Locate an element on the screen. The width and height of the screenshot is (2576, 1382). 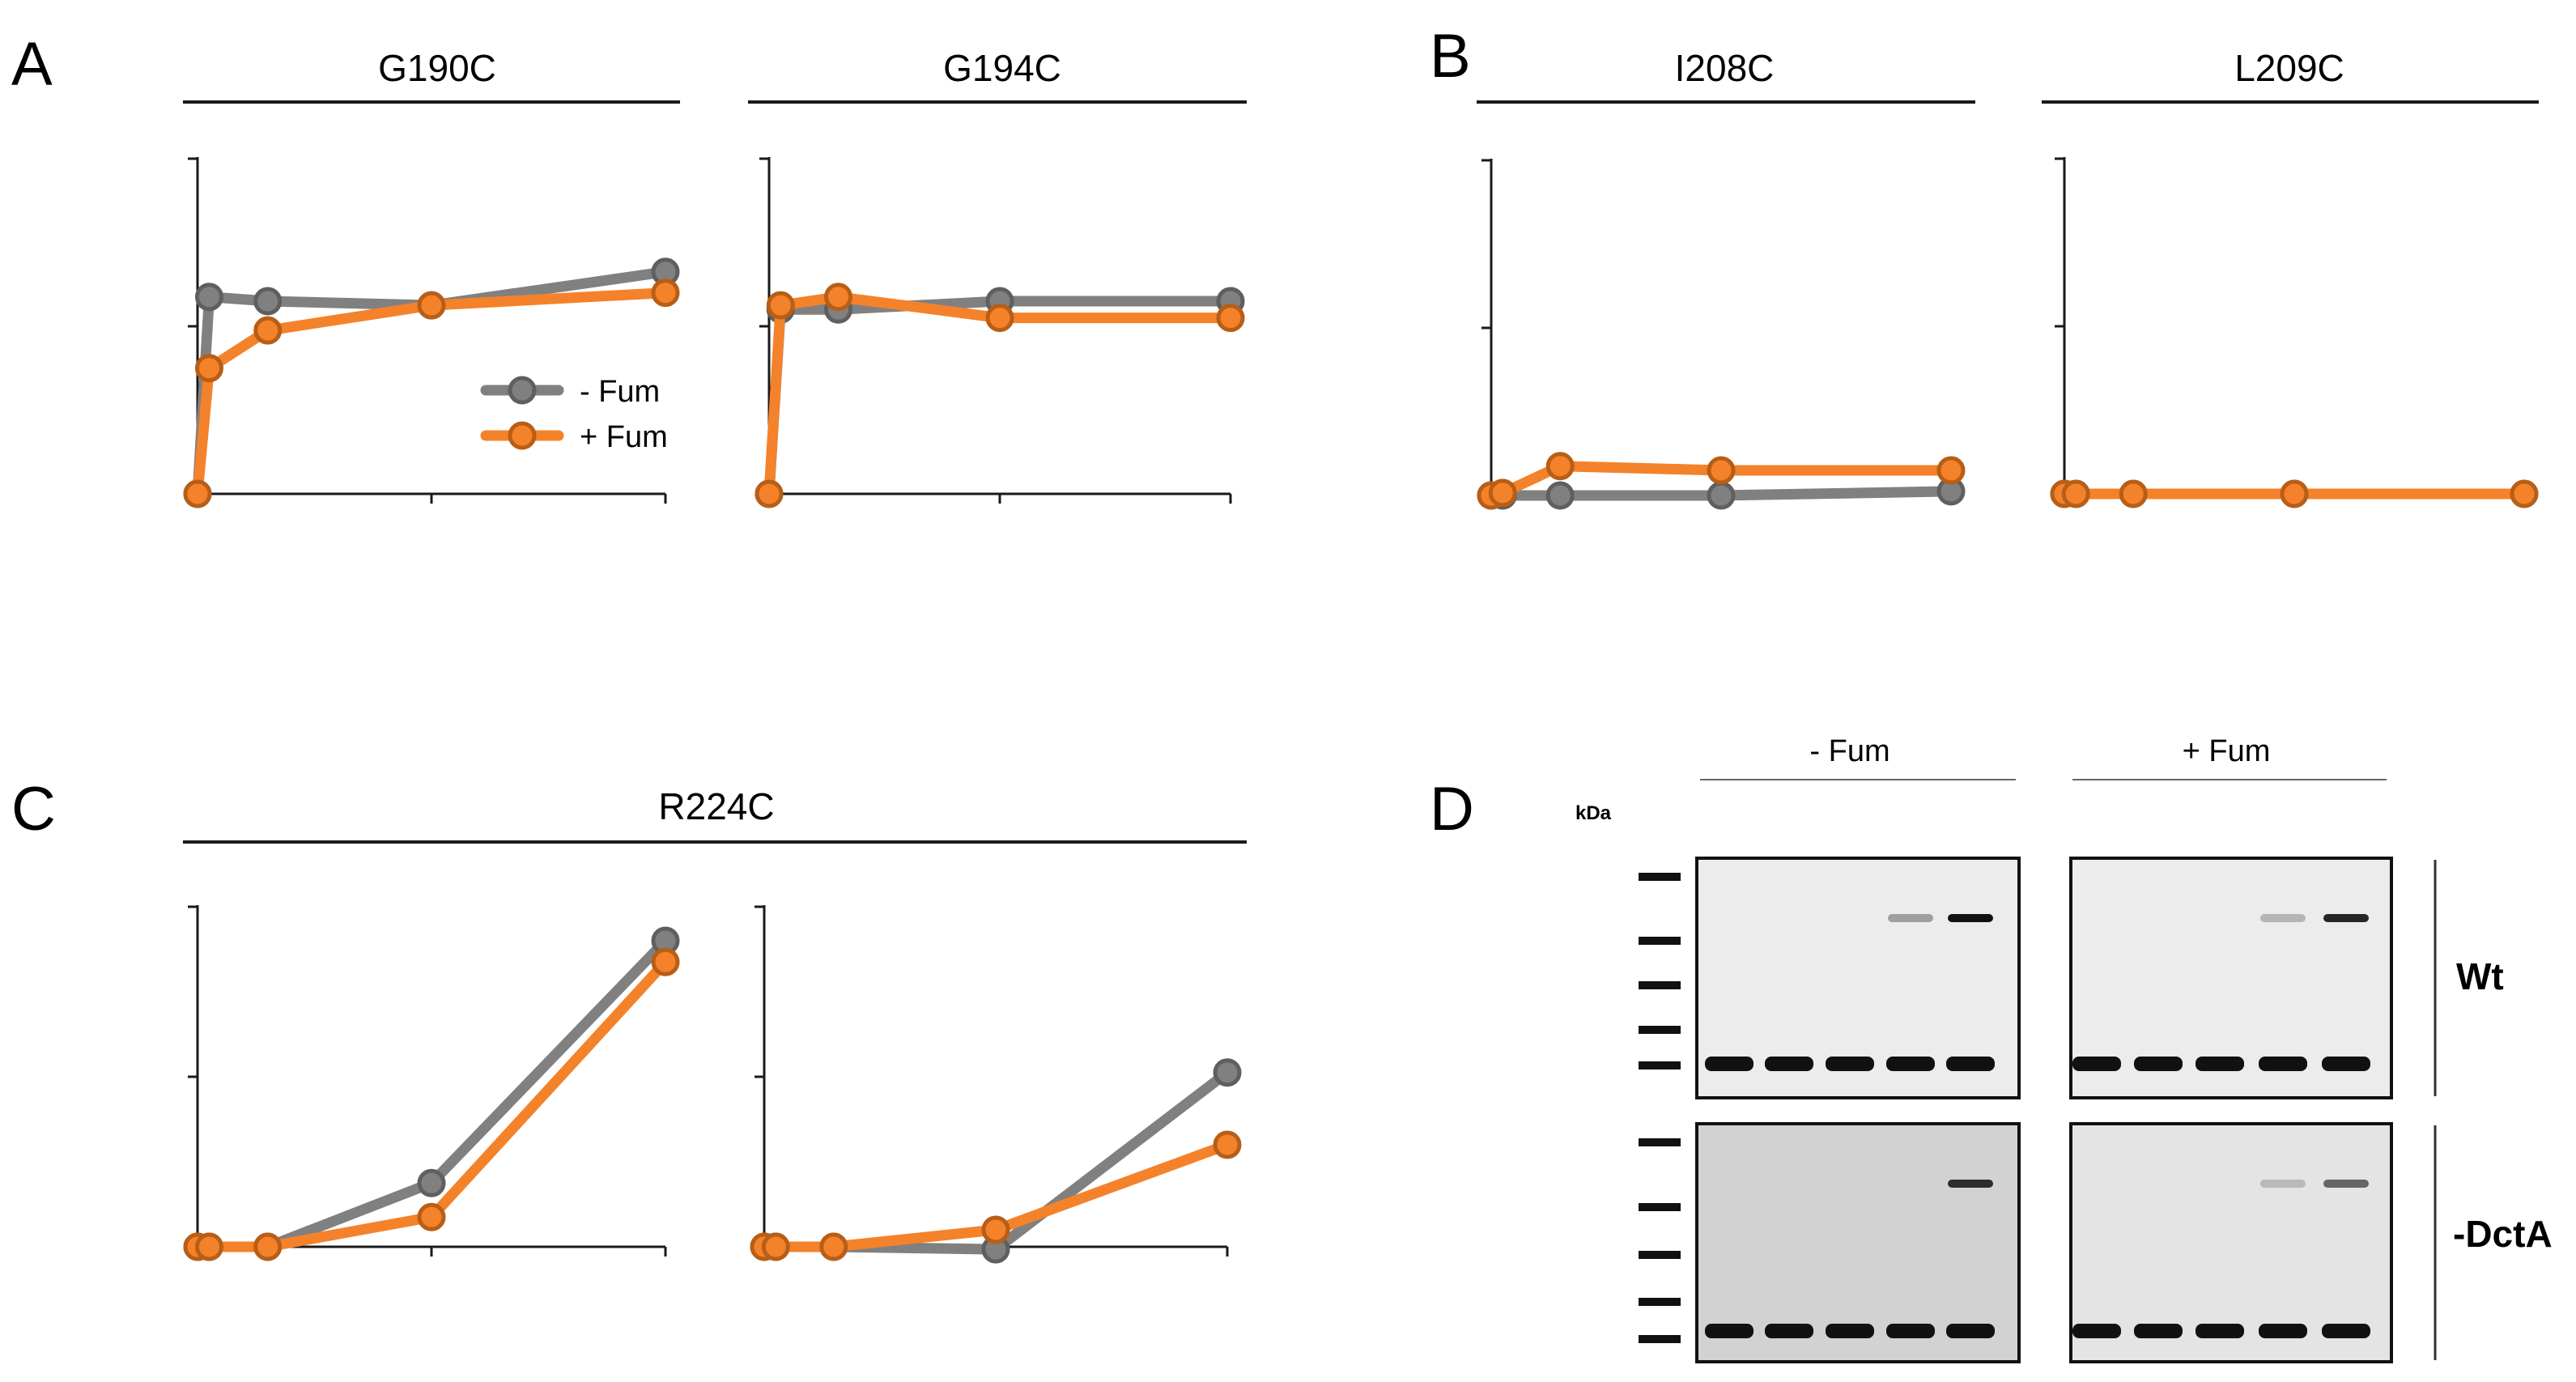
panel-letter-b: B is located at coordinates (1451, 56).